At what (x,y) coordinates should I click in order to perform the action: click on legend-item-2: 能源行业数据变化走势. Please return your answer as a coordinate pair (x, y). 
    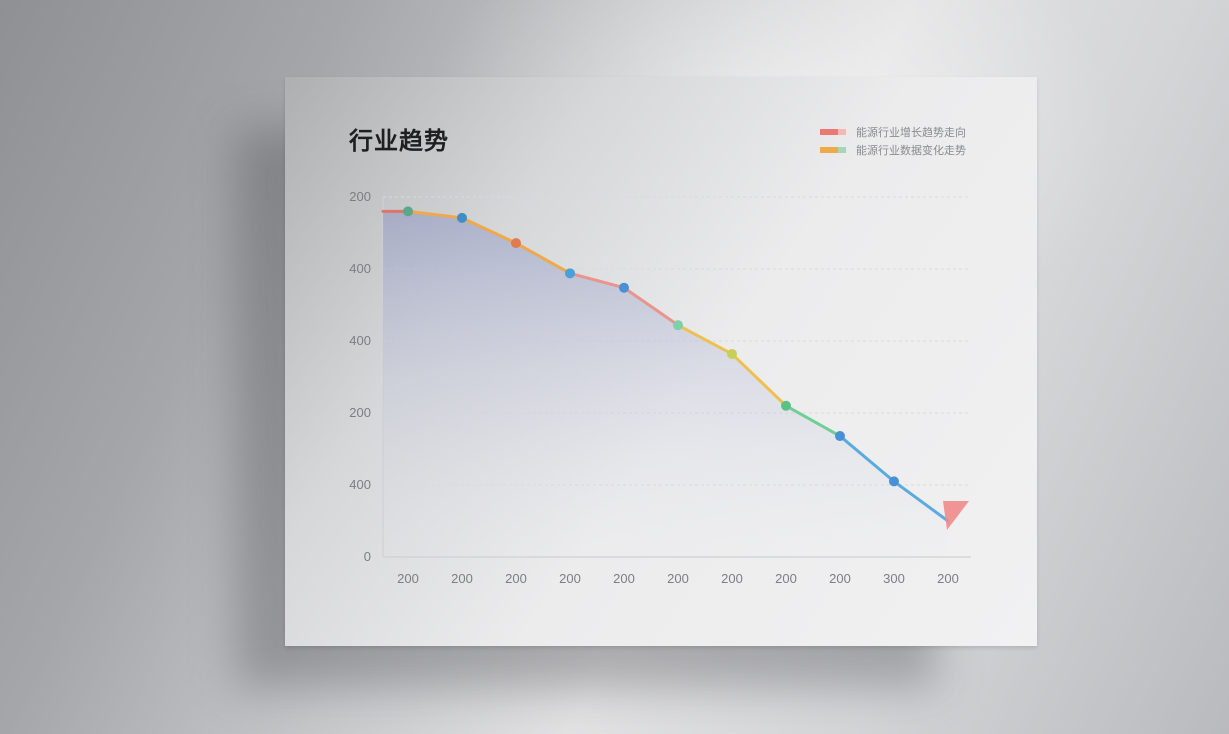
    Looking at the image, I should click on (893, 150).